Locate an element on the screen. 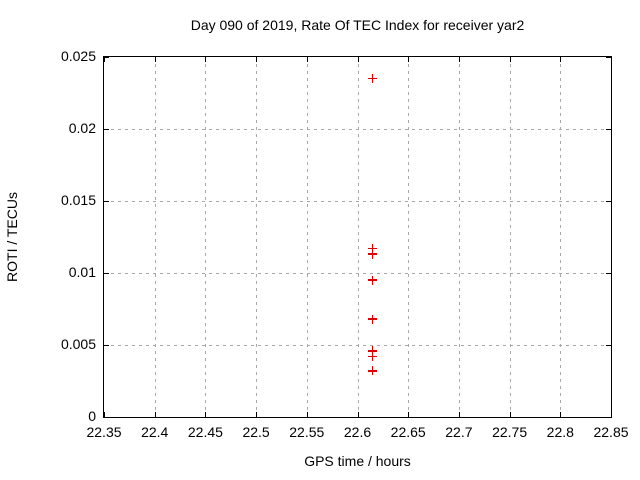 The width and height of the screenshot is (640, 480). y-axis-label: ROTI / TECUs is located at coordinates (12, 237).